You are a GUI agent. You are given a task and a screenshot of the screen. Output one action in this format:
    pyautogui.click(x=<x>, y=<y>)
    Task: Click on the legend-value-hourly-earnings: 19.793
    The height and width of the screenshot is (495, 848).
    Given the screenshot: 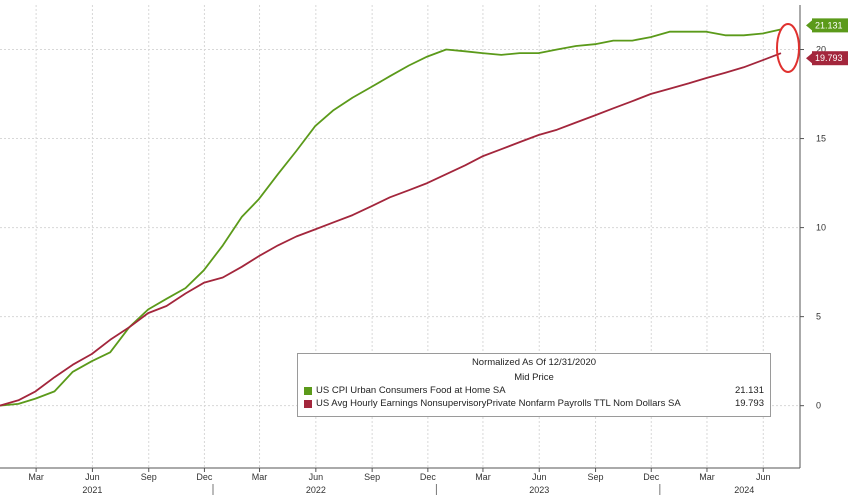 What is the action you would take?
    pyautogui.click(x=749, y=403)
    